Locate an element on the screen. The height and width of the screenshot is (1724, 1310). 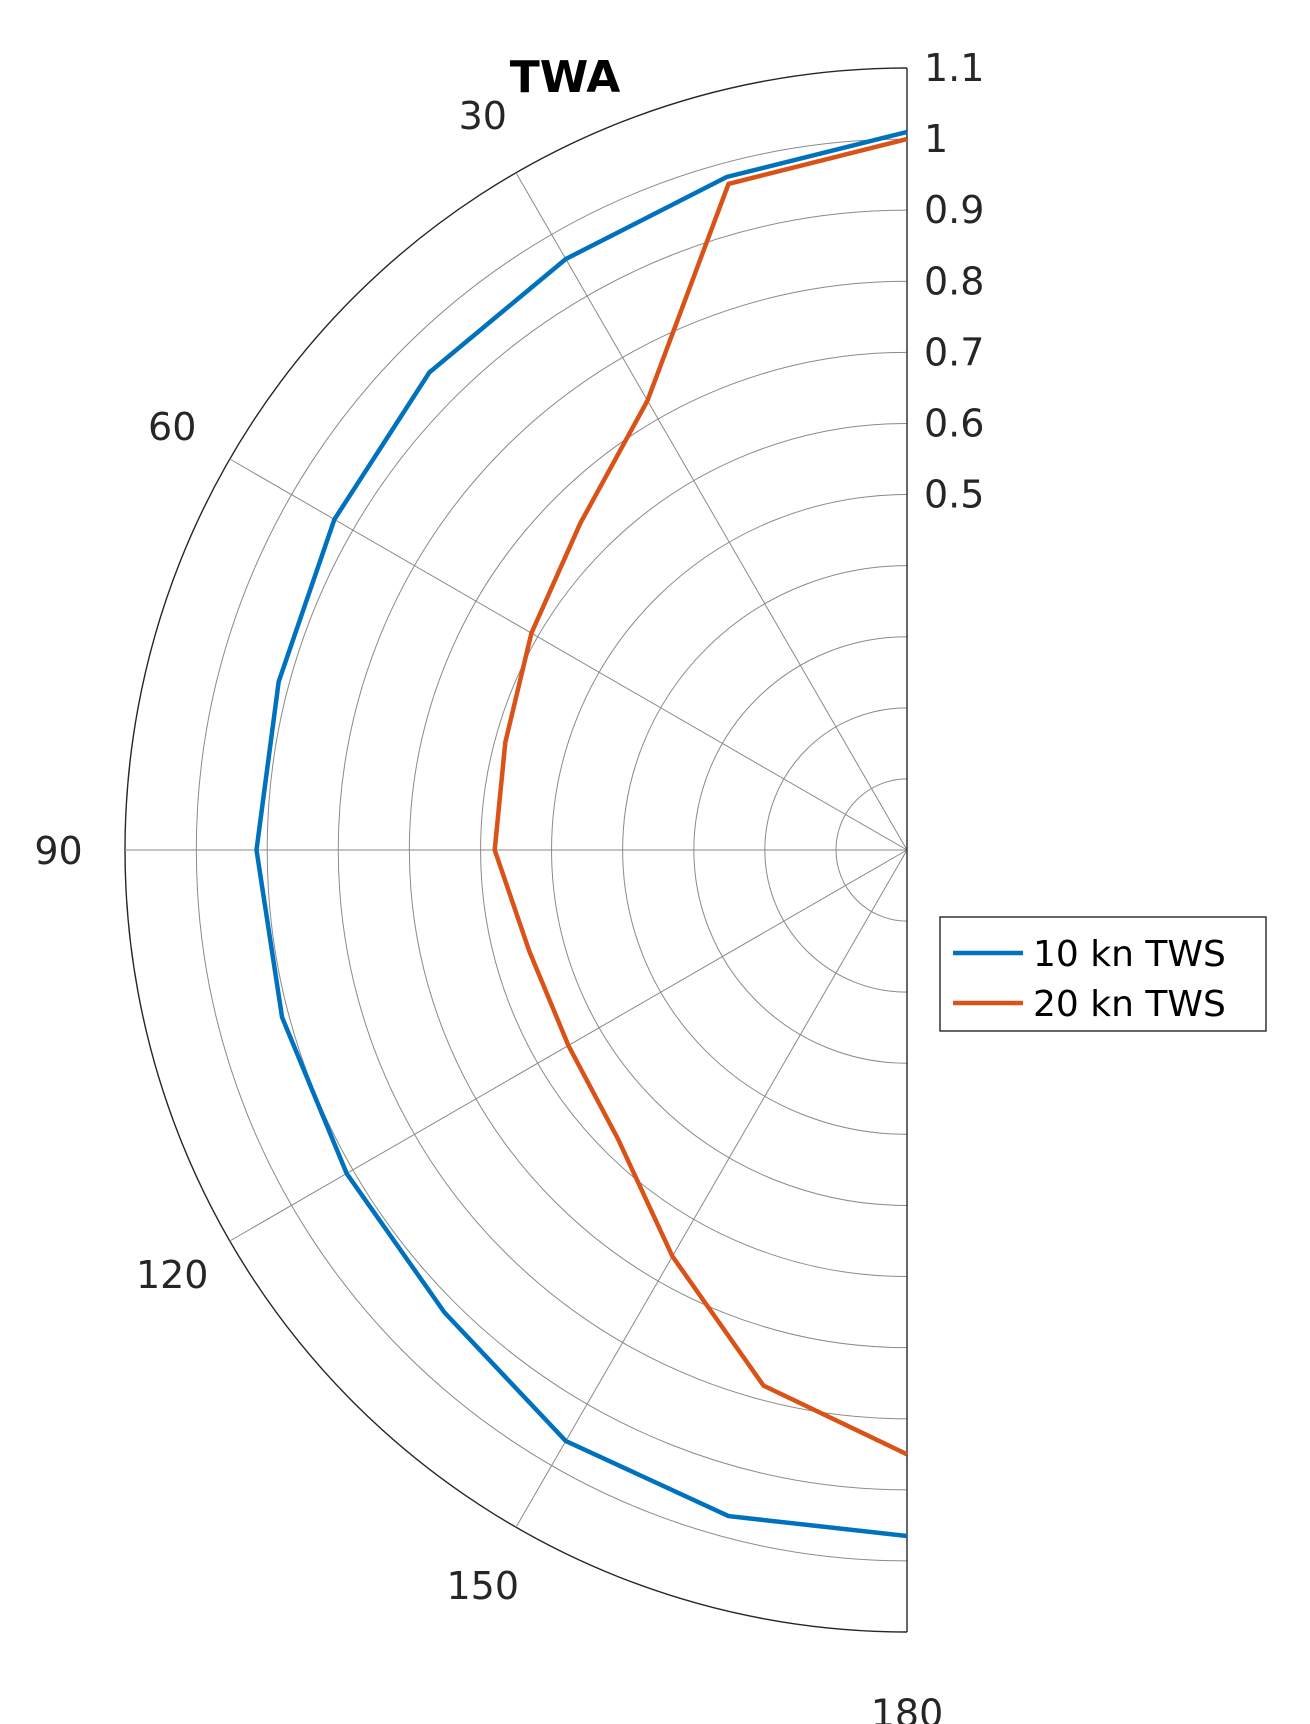
legend-box is located at coordinates (1103, 974).